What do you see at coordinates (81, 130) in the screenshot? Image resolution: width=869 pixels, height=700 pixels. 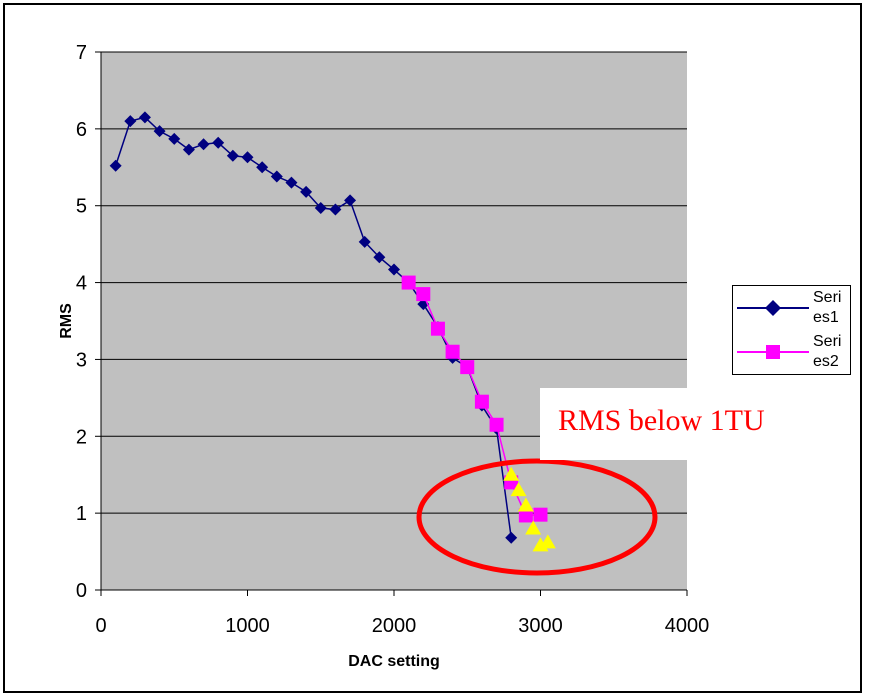 I see `y-tick-label: 6` at bounding box center [81, 130].